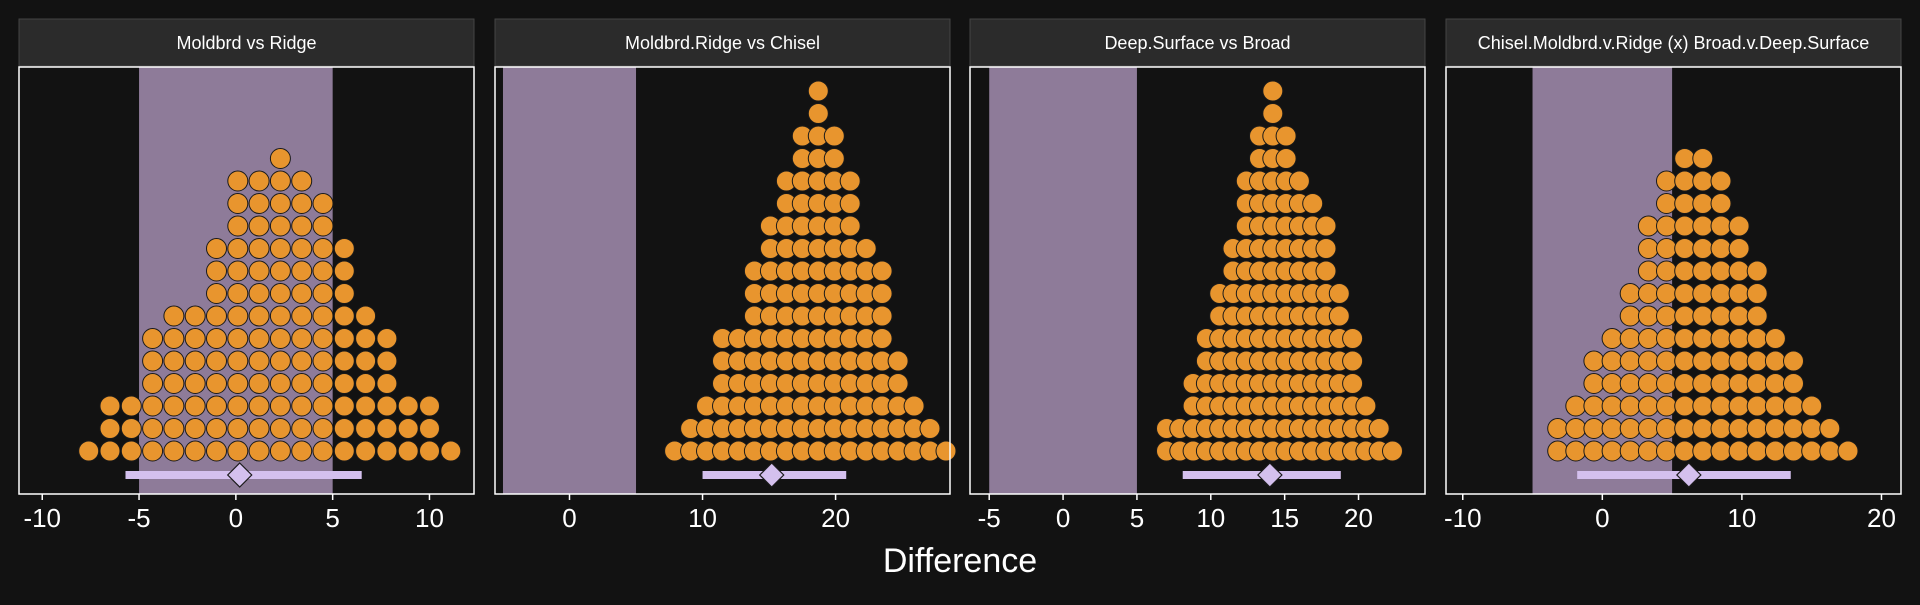 This screenshot has width=1920, height=605. I want to click on x-tick-label: 0, so click(1063, 518).